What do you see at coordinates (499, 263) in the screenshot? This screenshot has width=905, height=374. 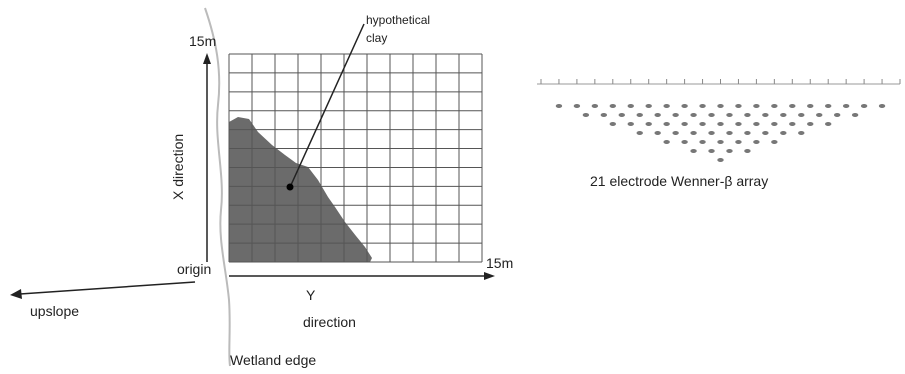 I see `y-max-label: 15m` at bounding box center [499, 263].